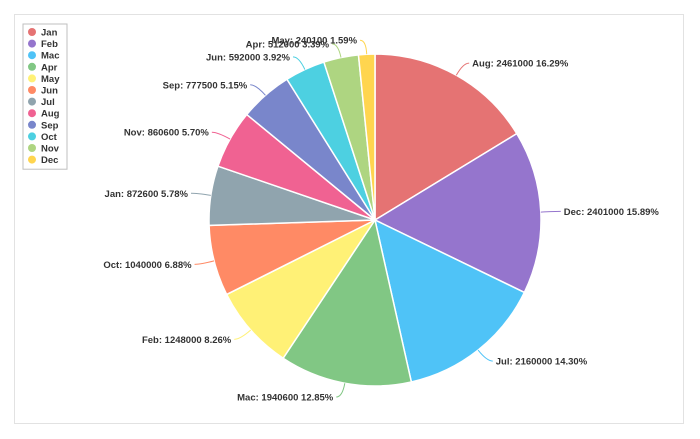 The image size is (700, 439). I want to click on legend-label-jul: Jul, so click(48, 102).